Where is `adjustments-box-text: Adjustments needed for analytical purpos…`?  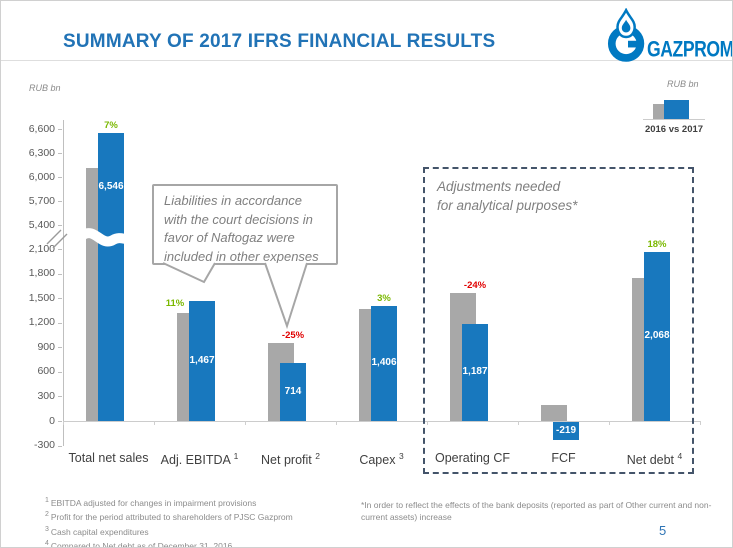 adjustments-box-text: Adjustments needed for analytical purpos… is located at coordinates (507, 196).